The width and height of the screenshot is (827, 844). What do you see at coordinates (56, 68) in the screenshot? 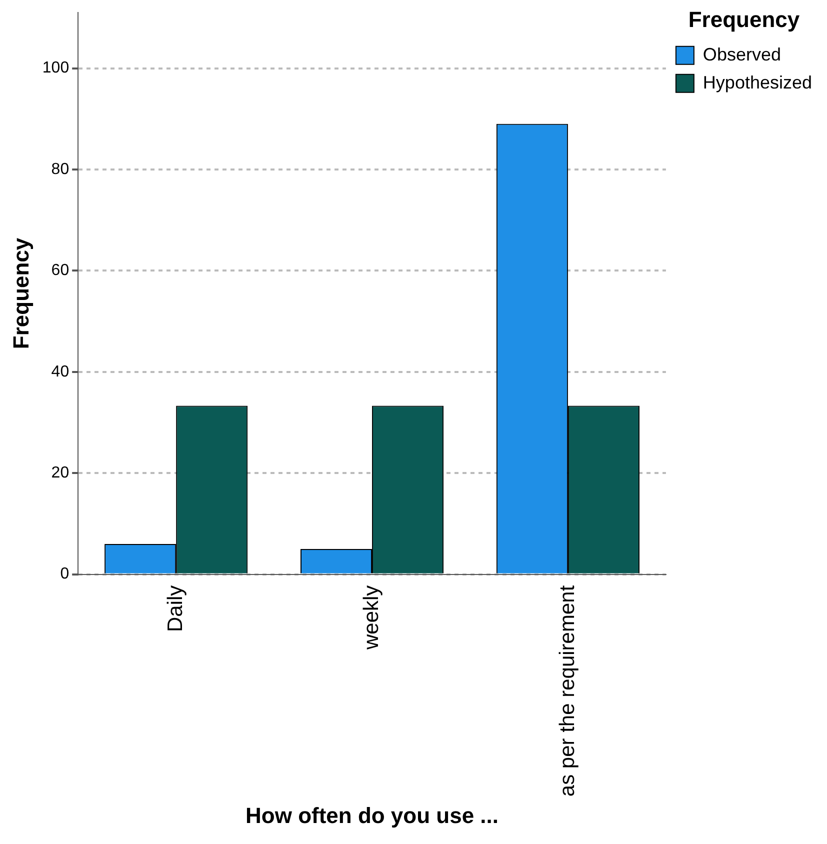
I see `y-tick-label: 100` at bounding box center [56, 68].